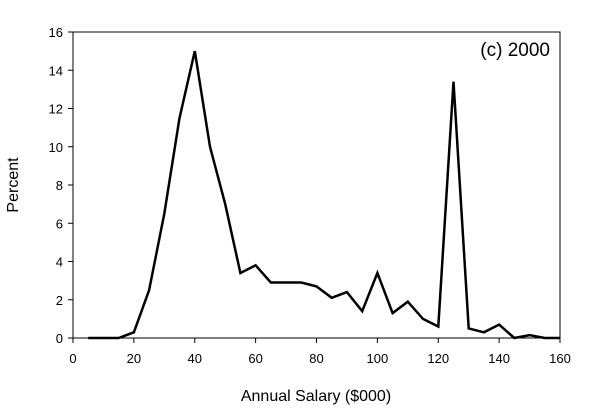 This screenshot has width=594, height=411. Describe the element at coordinates (56, 109) in the screenshot. I see `y-tick-label: 12` at that location.